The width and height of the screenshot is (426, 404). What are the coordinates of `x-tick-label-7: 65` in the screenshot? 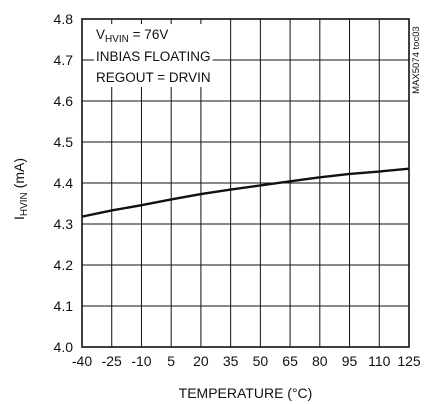 It's located at (290, 361).